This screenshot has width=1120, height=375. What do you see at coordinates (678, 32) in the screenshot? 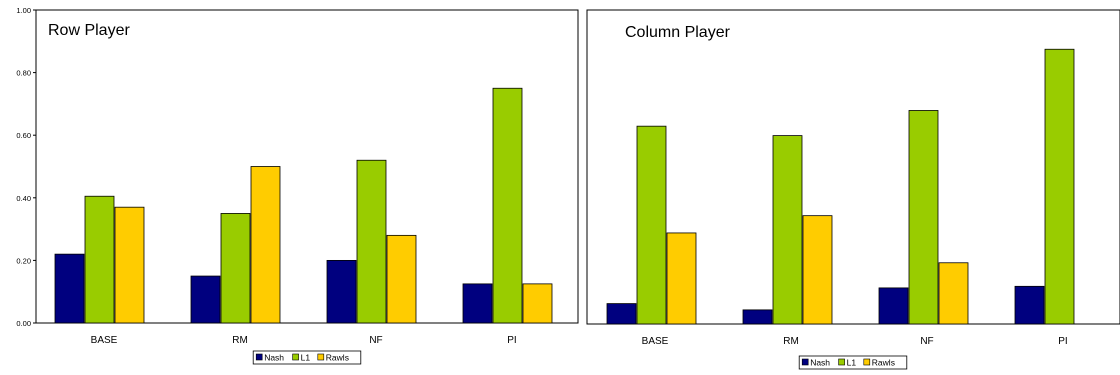
I see `chart-title: Column Player` at bounding box center [678, 32].